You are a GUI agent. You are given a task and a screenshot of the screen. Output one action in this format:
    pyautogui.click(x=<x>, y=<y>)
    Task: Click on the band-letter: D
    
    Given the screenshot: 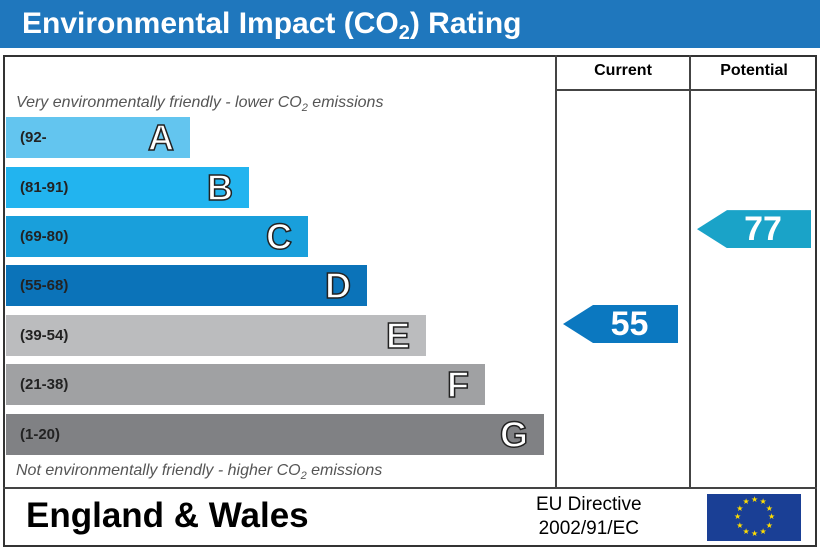 What is the action you would take?
    pyautogui.click(x=338, y=285)
    